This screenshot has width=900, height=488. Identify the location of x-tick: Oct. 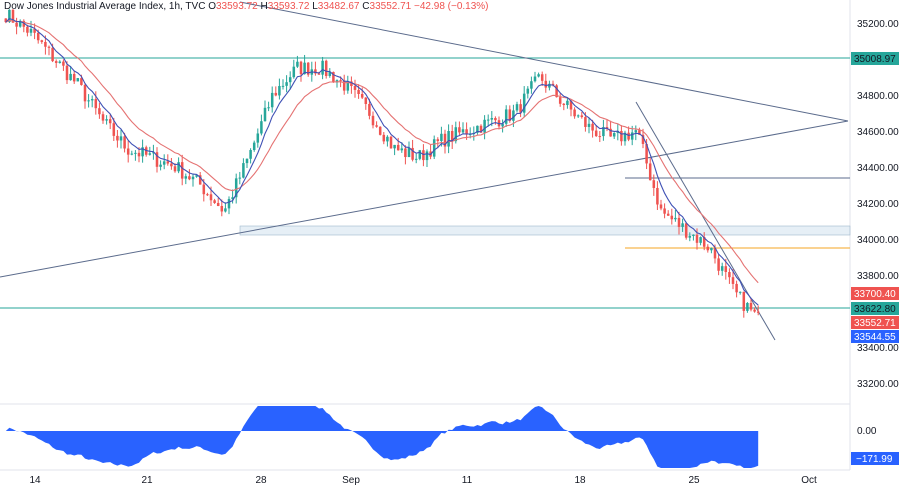
(809, 480).